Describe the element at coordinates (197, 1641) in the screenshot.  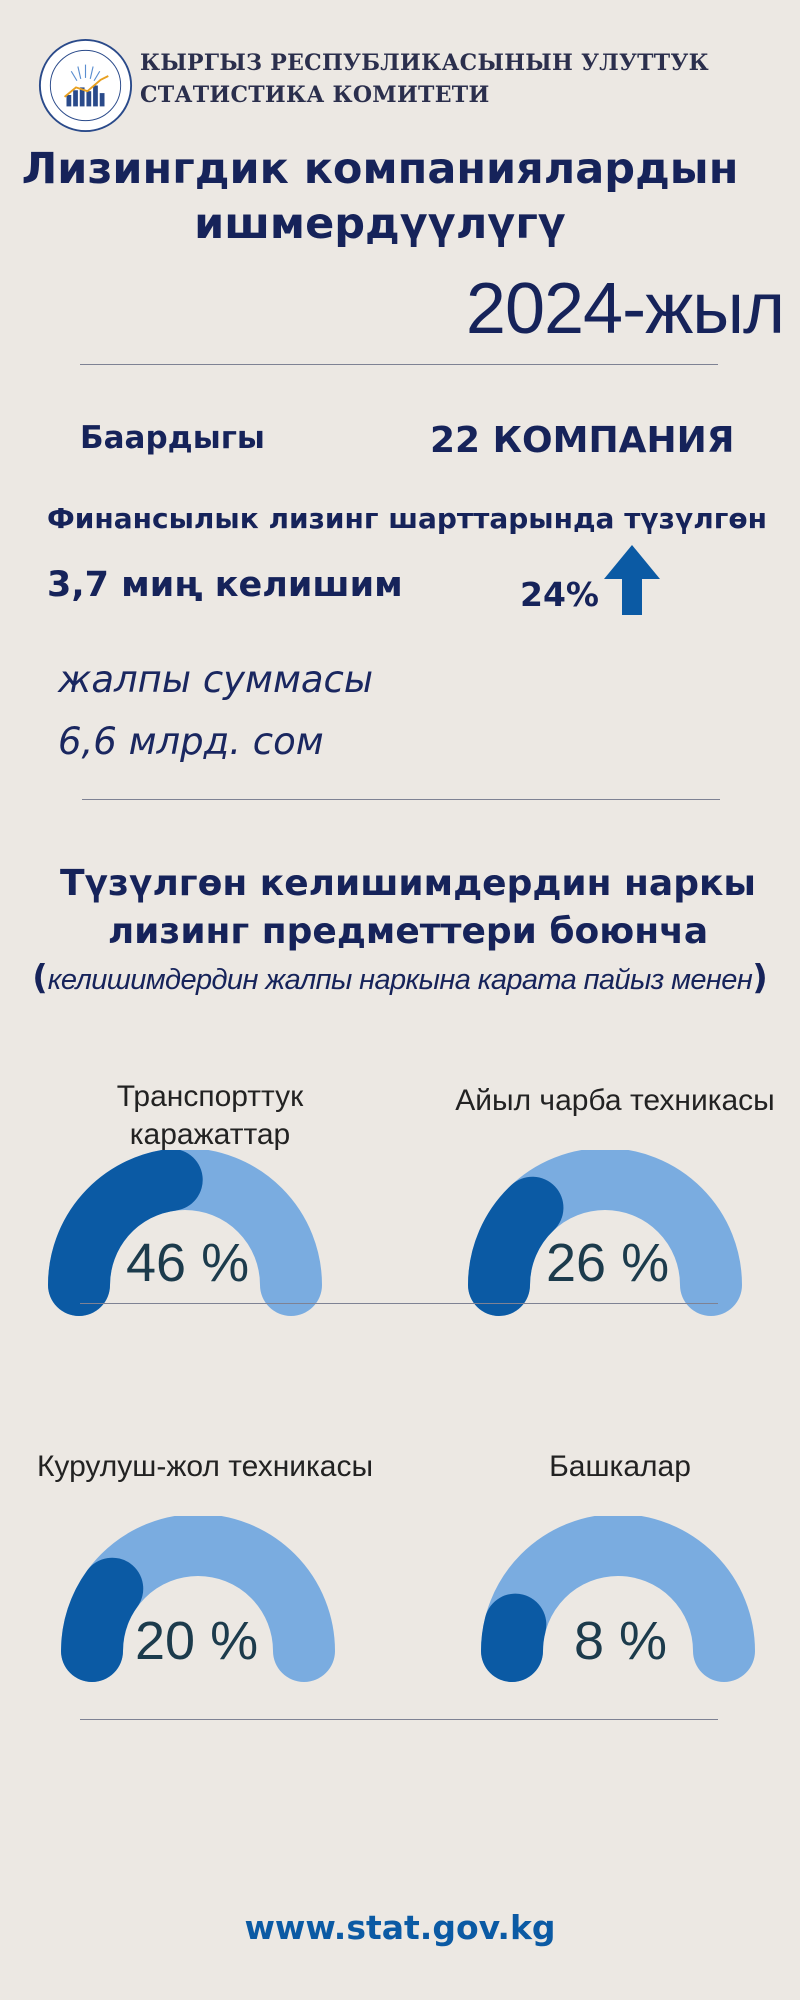
I see `gauge-value-label: 20 %` at that location.